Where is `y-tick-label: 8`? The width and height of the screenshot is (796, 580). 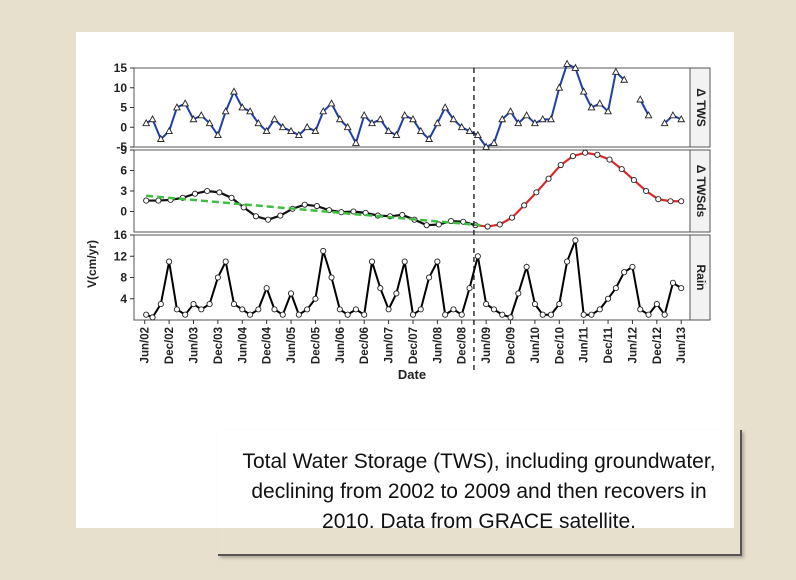
y-tick-label: 8 is located at coordinates (123, 278).